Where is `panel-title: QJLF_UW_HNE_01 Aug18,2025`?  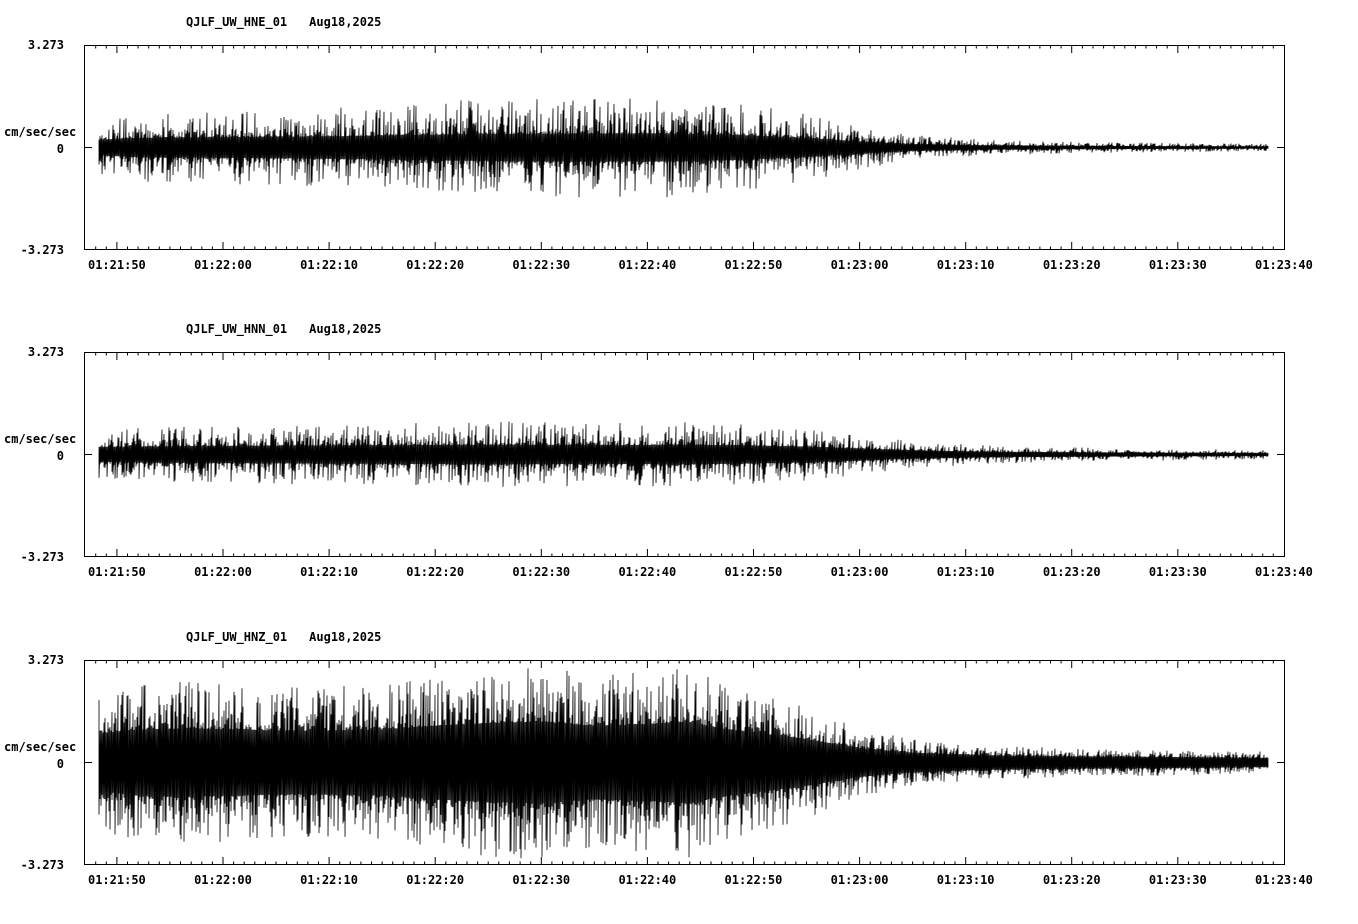 panel-title: QJLF_UW_HNE_01 Aug18,2025 is located at coordinates (283, 22).